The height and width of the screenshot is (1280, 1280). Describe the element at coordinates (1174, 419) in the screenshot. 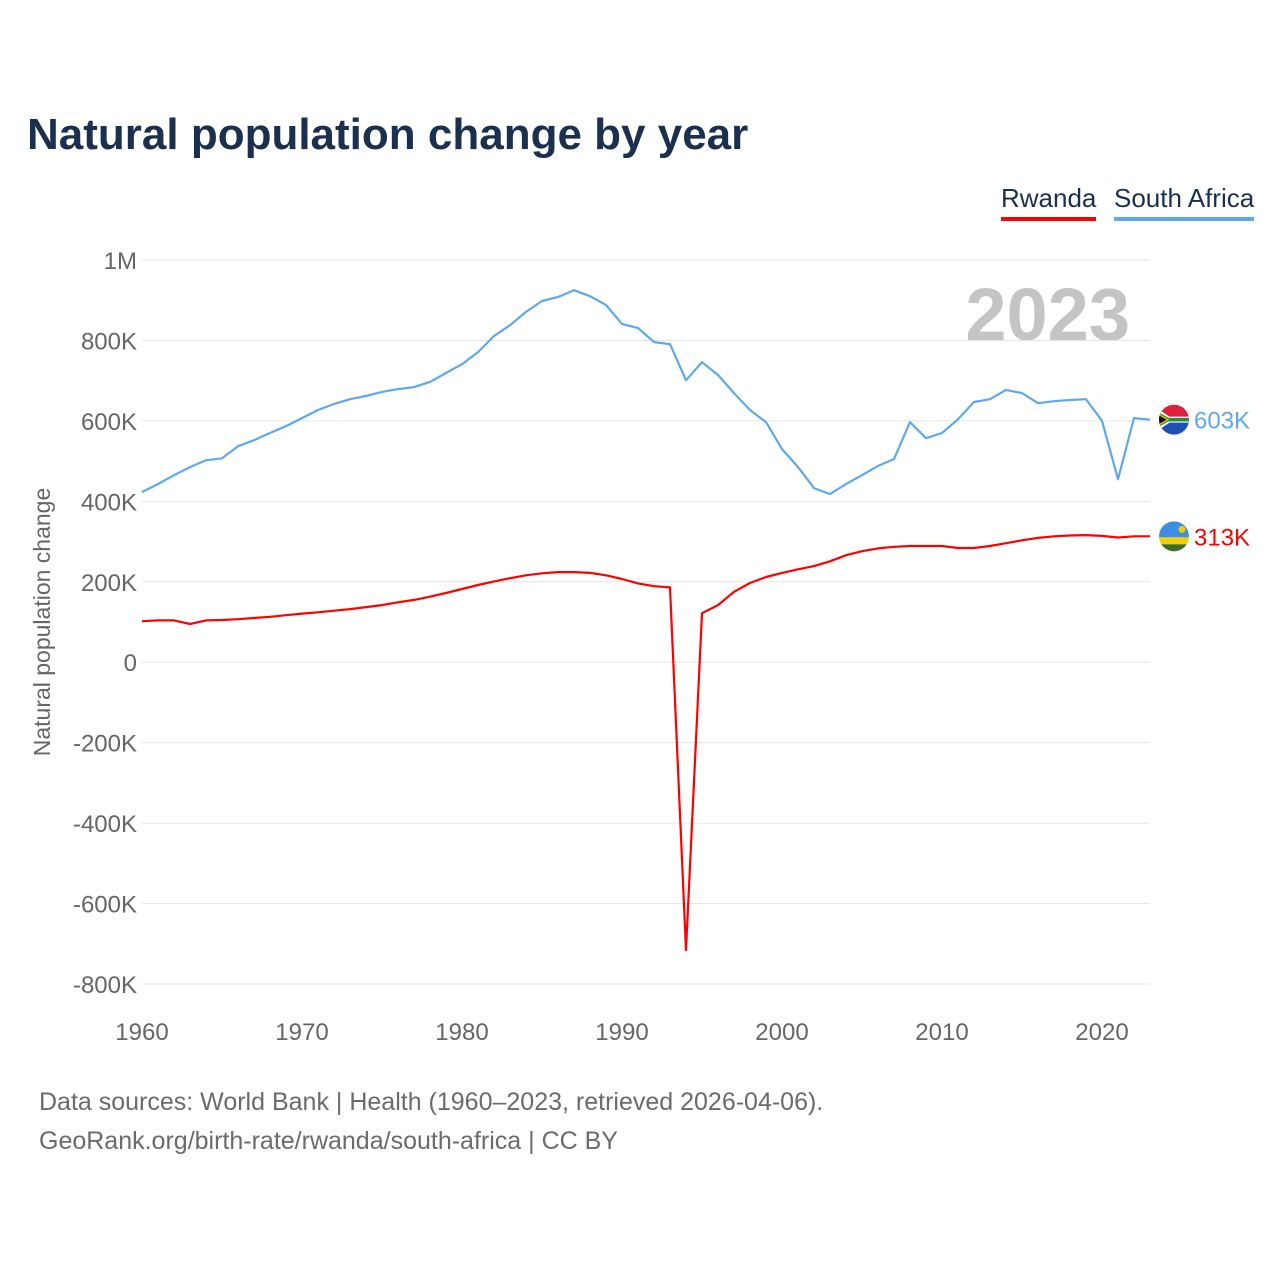

I see `south-africa-flag-icon` at that location.